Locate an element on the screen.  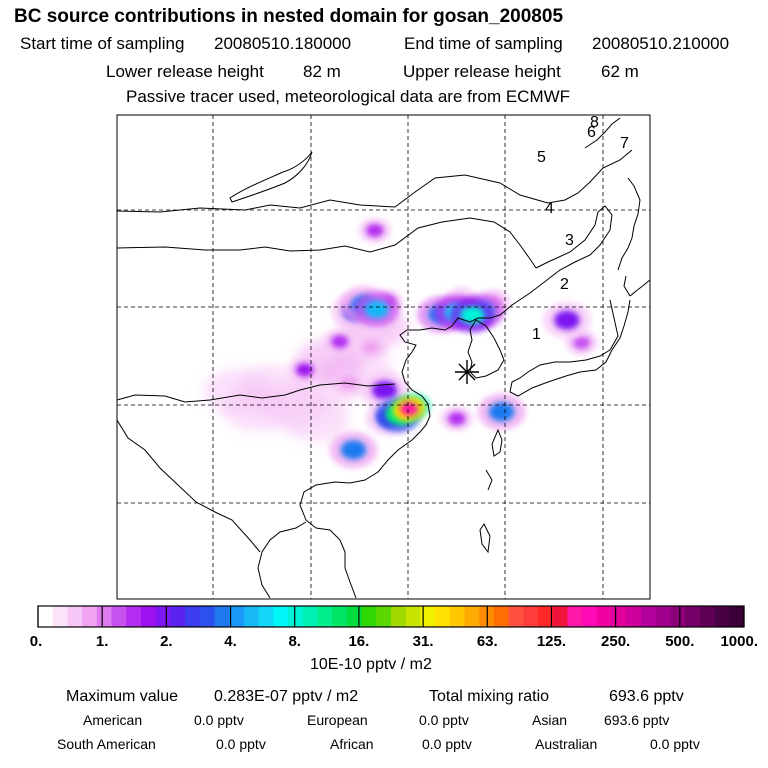
european-value: 0.0 pptv is located at coordinates (444, 720).